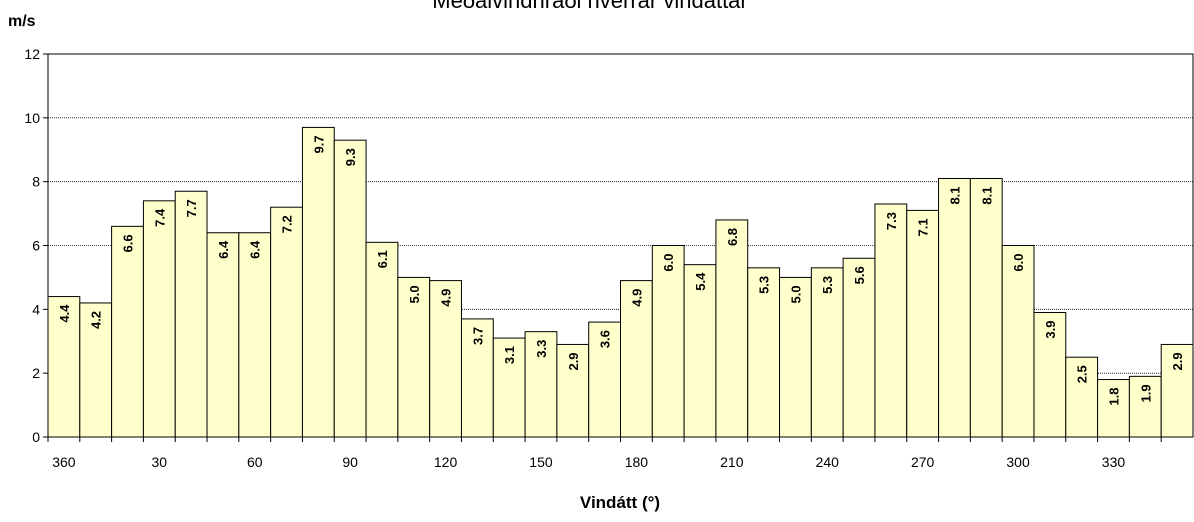 The width and height of the screenshot is (1194, 522). What do you see at coordinates (36, 309) in the screenshot?
I see `y-tick-label: 4` at bounding box center [36, 309].